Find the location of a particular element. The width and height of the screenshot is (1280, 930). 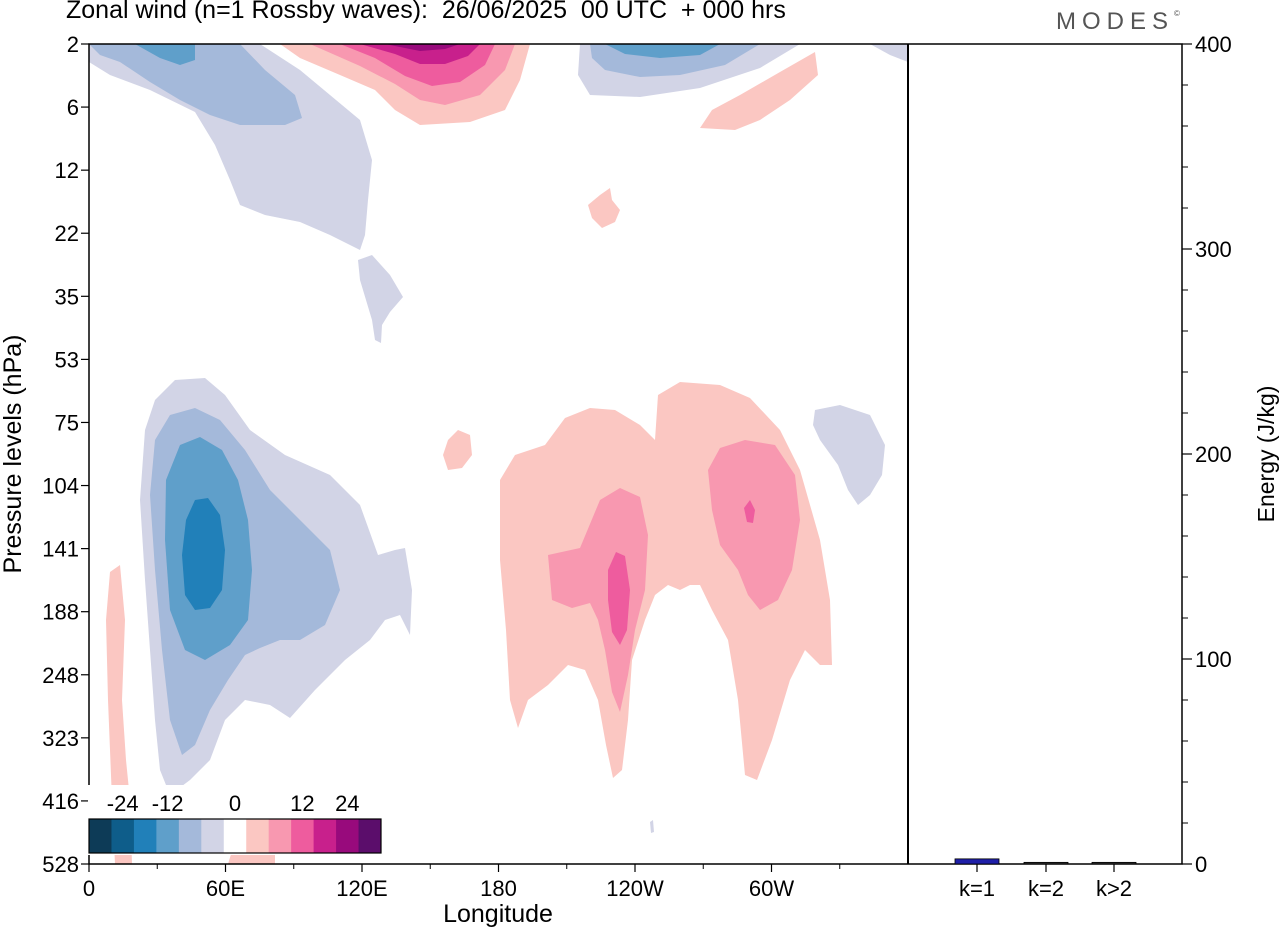

contour-pos-12-right-b is located at coordinates (749, 511).